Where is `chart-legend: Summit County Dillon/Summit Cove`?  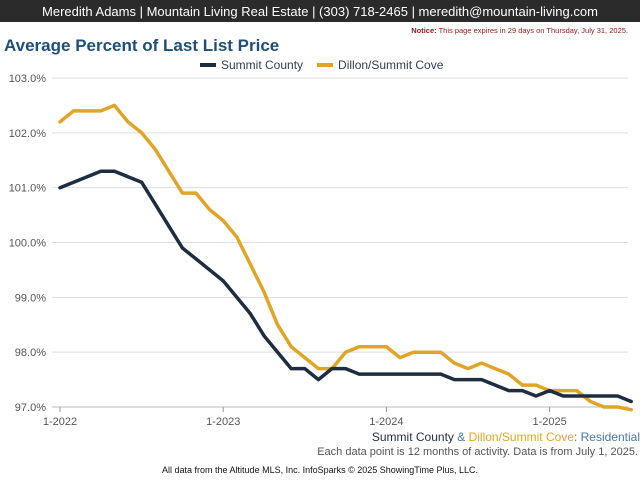
chart-legend: Summit County Dillon/Summit Cove is located at coordinates (328, 65).